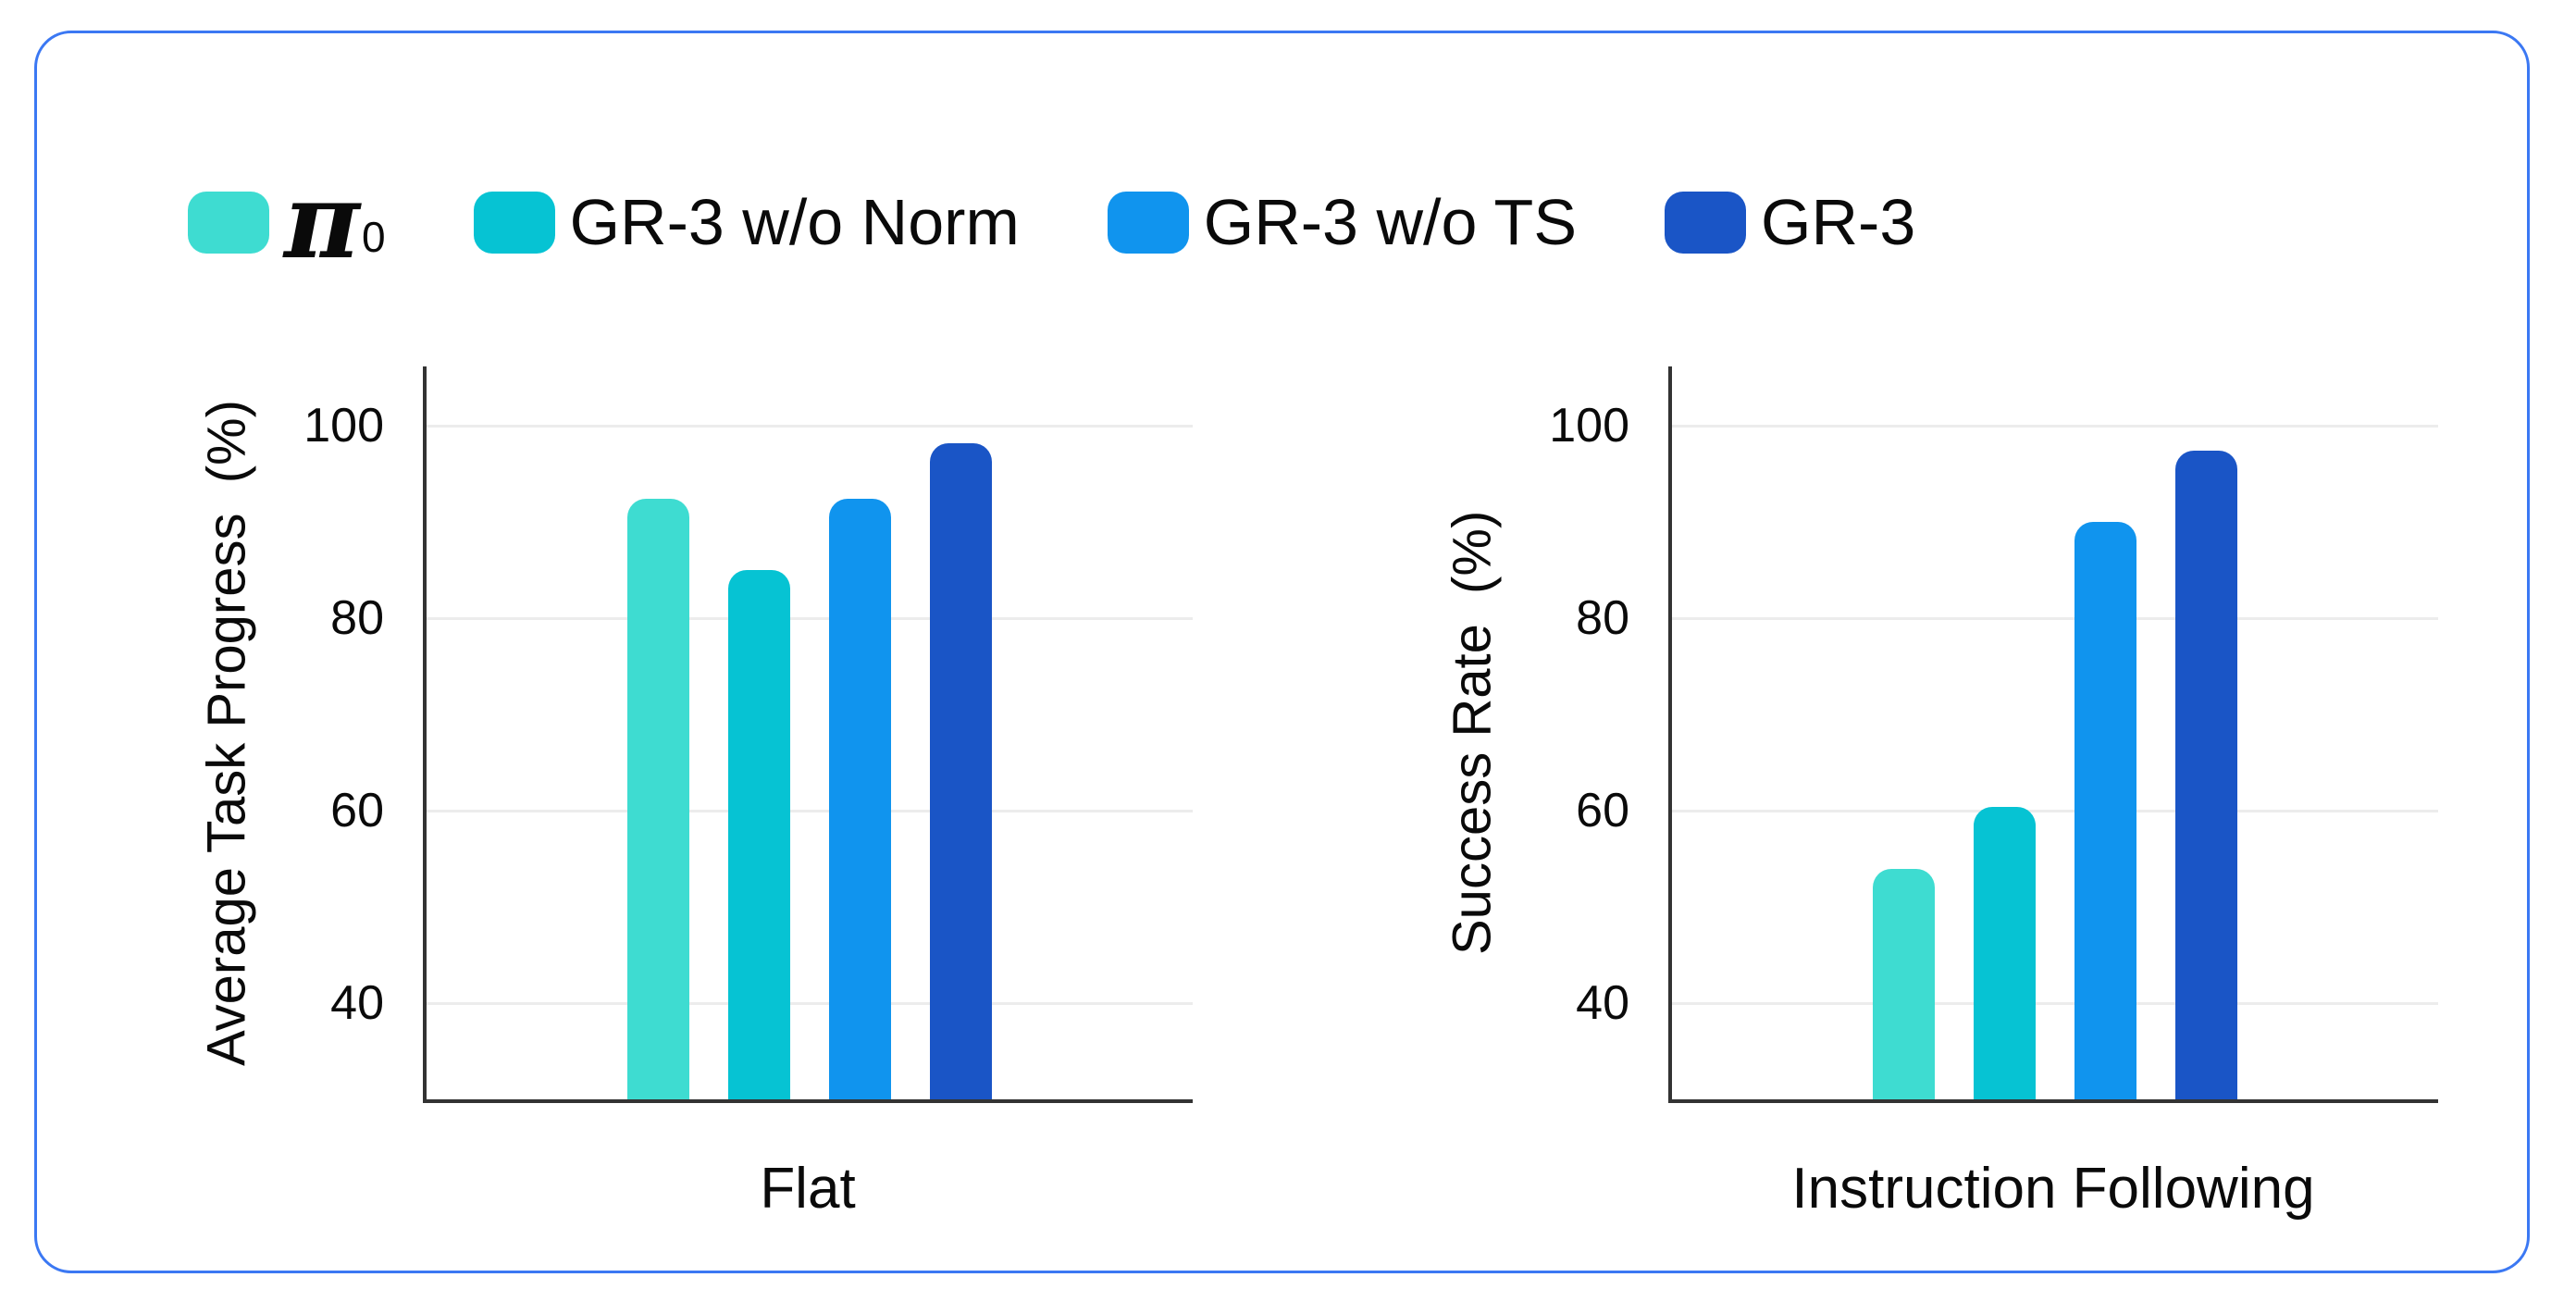 The width and height of the screenshot is (2576, 1302). I want to click on pi-symbol: π, so click(322, 222).